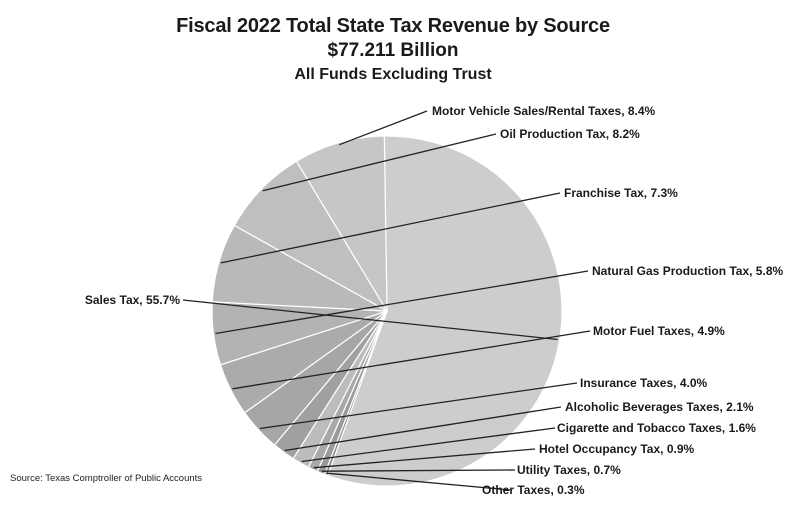  Describe the element at coordinates (644, 383) in the screenshot. I see `slice-label: Insurance Taxes, 4.0%` at that location.